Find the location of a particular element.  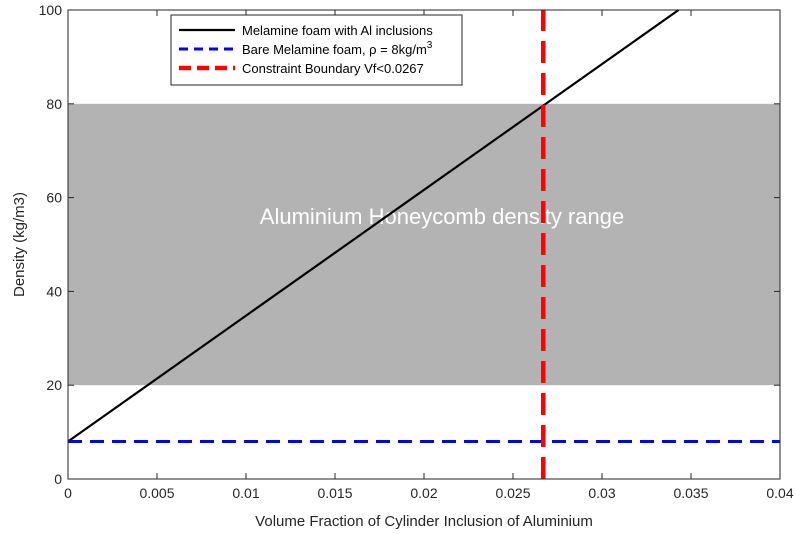

legend-box is located at coordinates (316, 50).